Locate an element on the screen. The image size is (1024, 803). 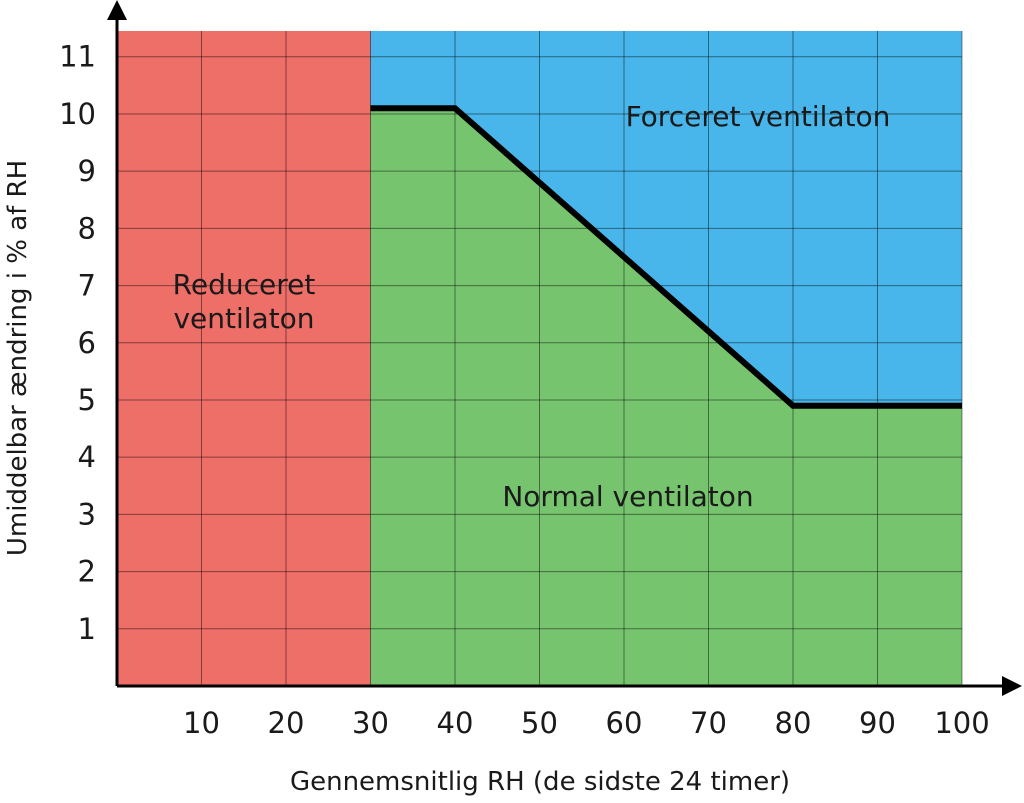
region-label-normal: Normal ventilaton is located at coordinates (627, 496).